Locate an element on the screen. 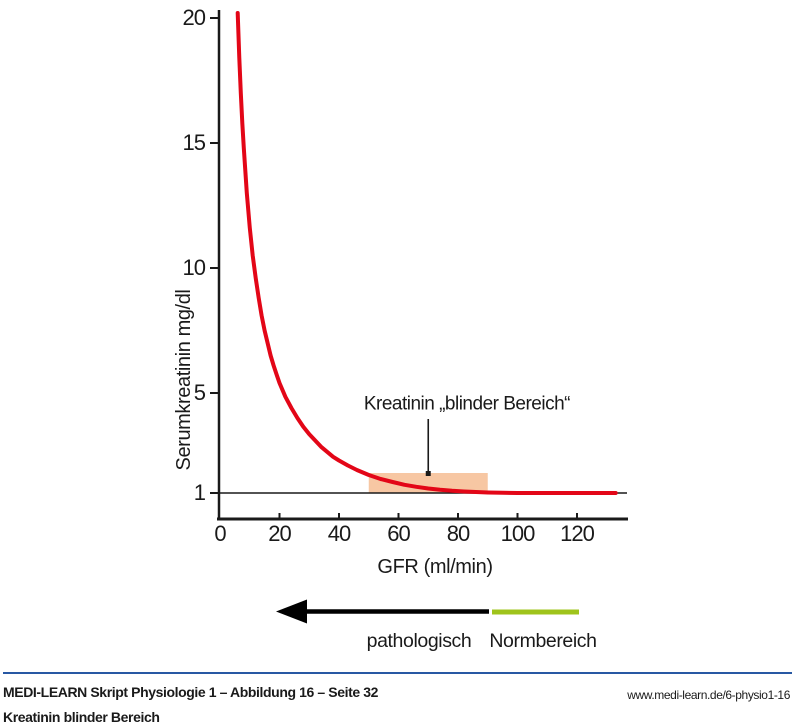 This screenshot has width=800, height=728. blind-region-highlight is located at coordinates (428, 483).